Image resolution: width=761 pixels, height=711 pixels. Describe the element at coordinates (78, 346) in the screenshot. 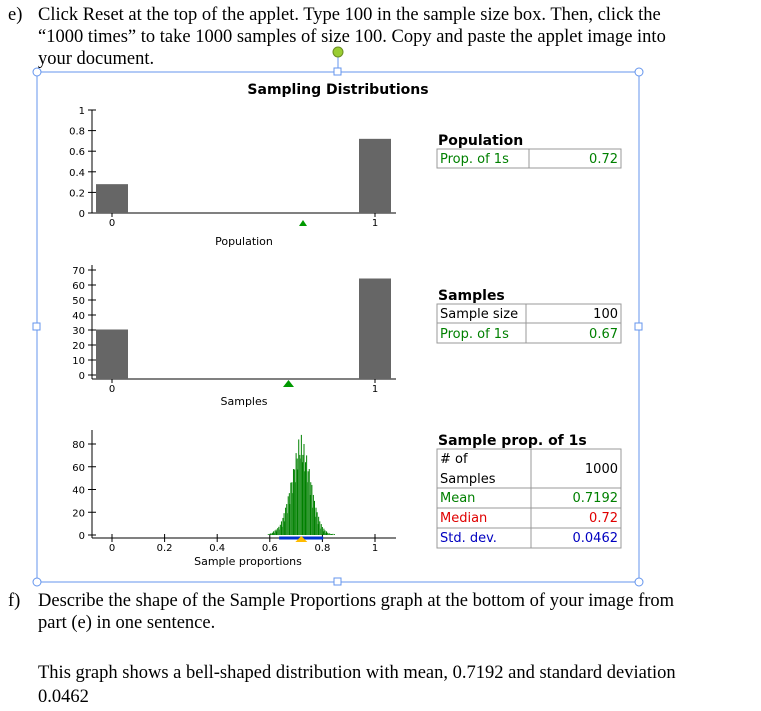

I see `samples-ytick-label: 20` at that location.